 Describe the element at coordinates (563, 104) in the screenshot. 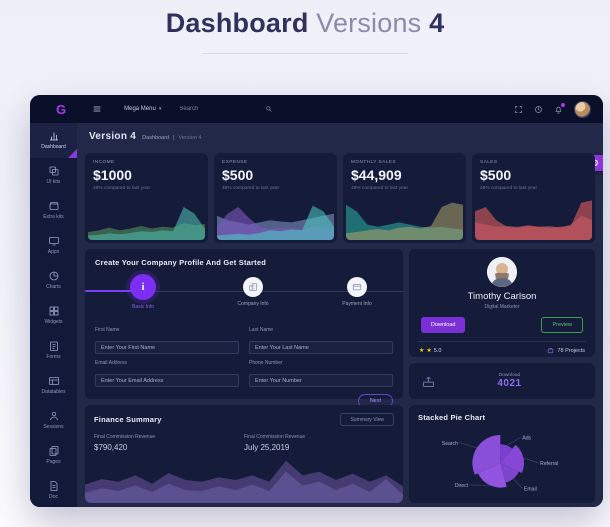

I see `notification-badge` at that location.